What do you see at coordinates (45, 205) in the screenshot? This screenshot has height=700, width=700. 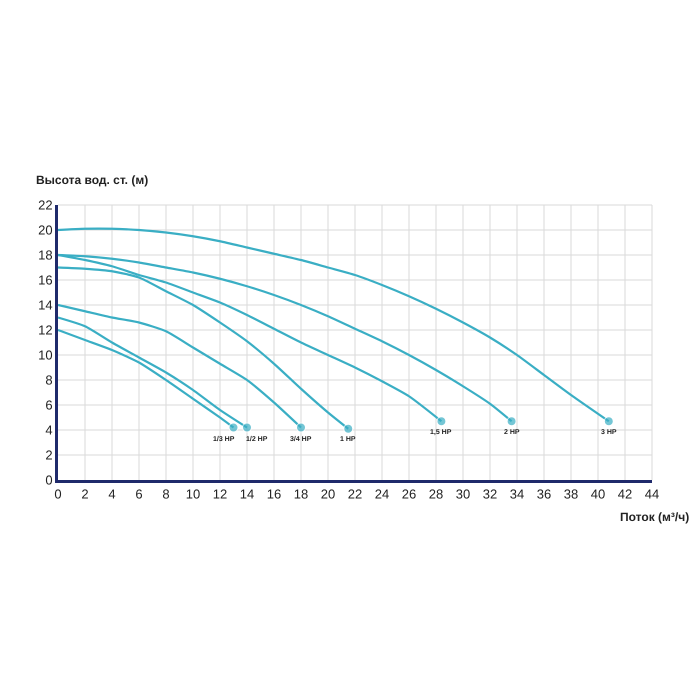 I see `y-tick-label: 22` at bounding box center [45, 205].